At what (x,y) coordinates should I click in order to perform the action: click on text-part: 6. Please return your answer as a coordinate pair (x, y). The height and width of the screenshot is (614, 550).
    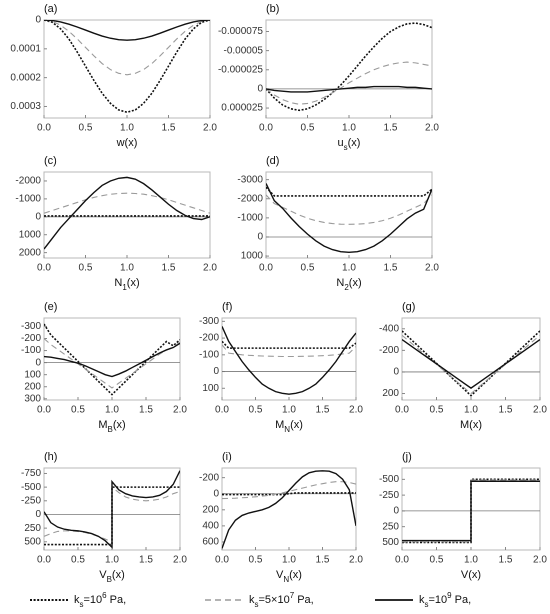
    Looking at the image, I should click on (104, 595).